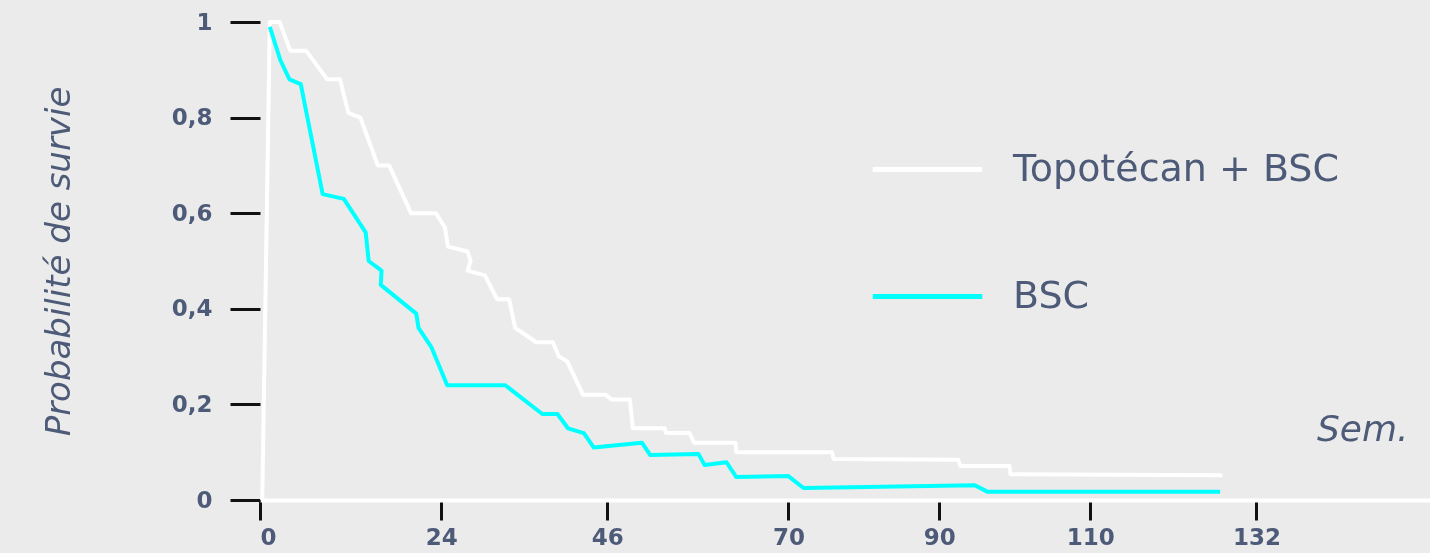 This screenshot has width=1430, height=553. I want to click on x-tick-label: 132, so click(1256, 536).